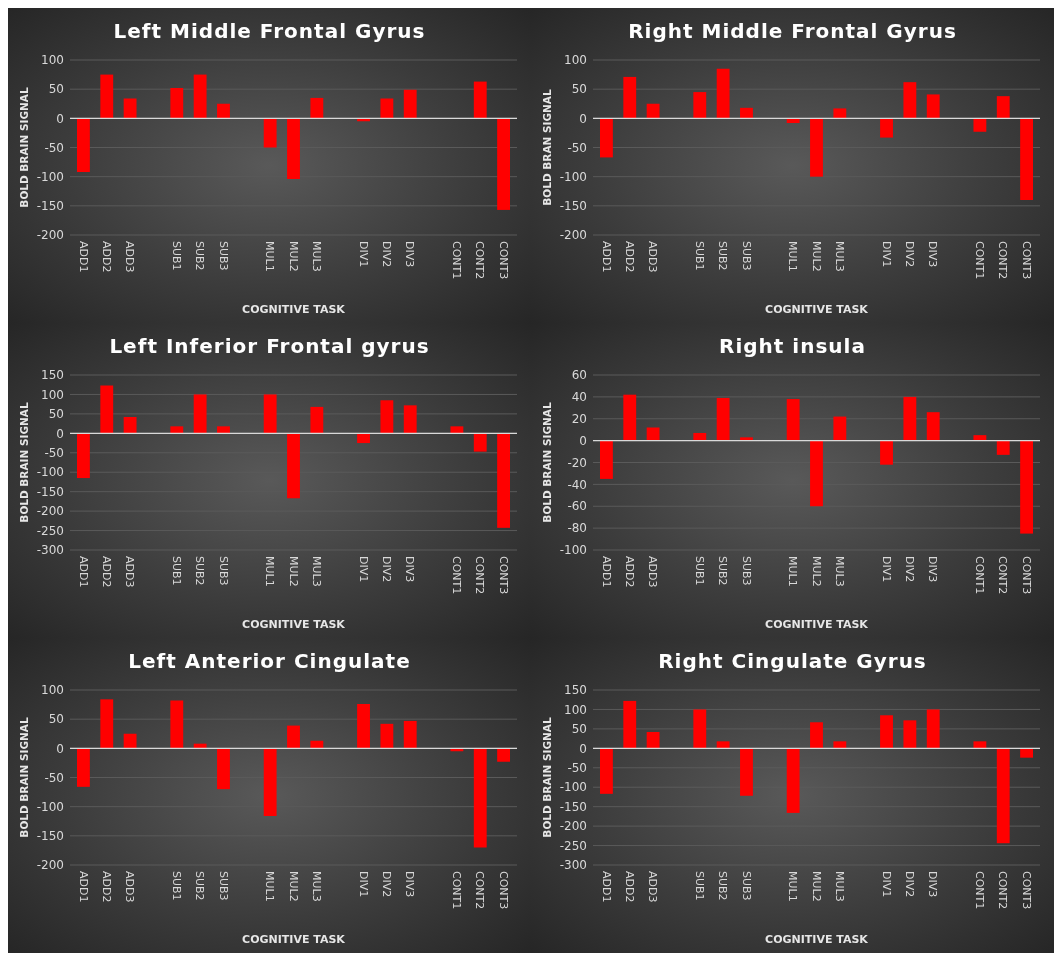 Image resolution: width=1054 pixels, height=955 pixels. Describe the element at coordinates (269, 31) in the screenshot. I see `chart-title: Left Middle Frontal Gyrus` at that location.